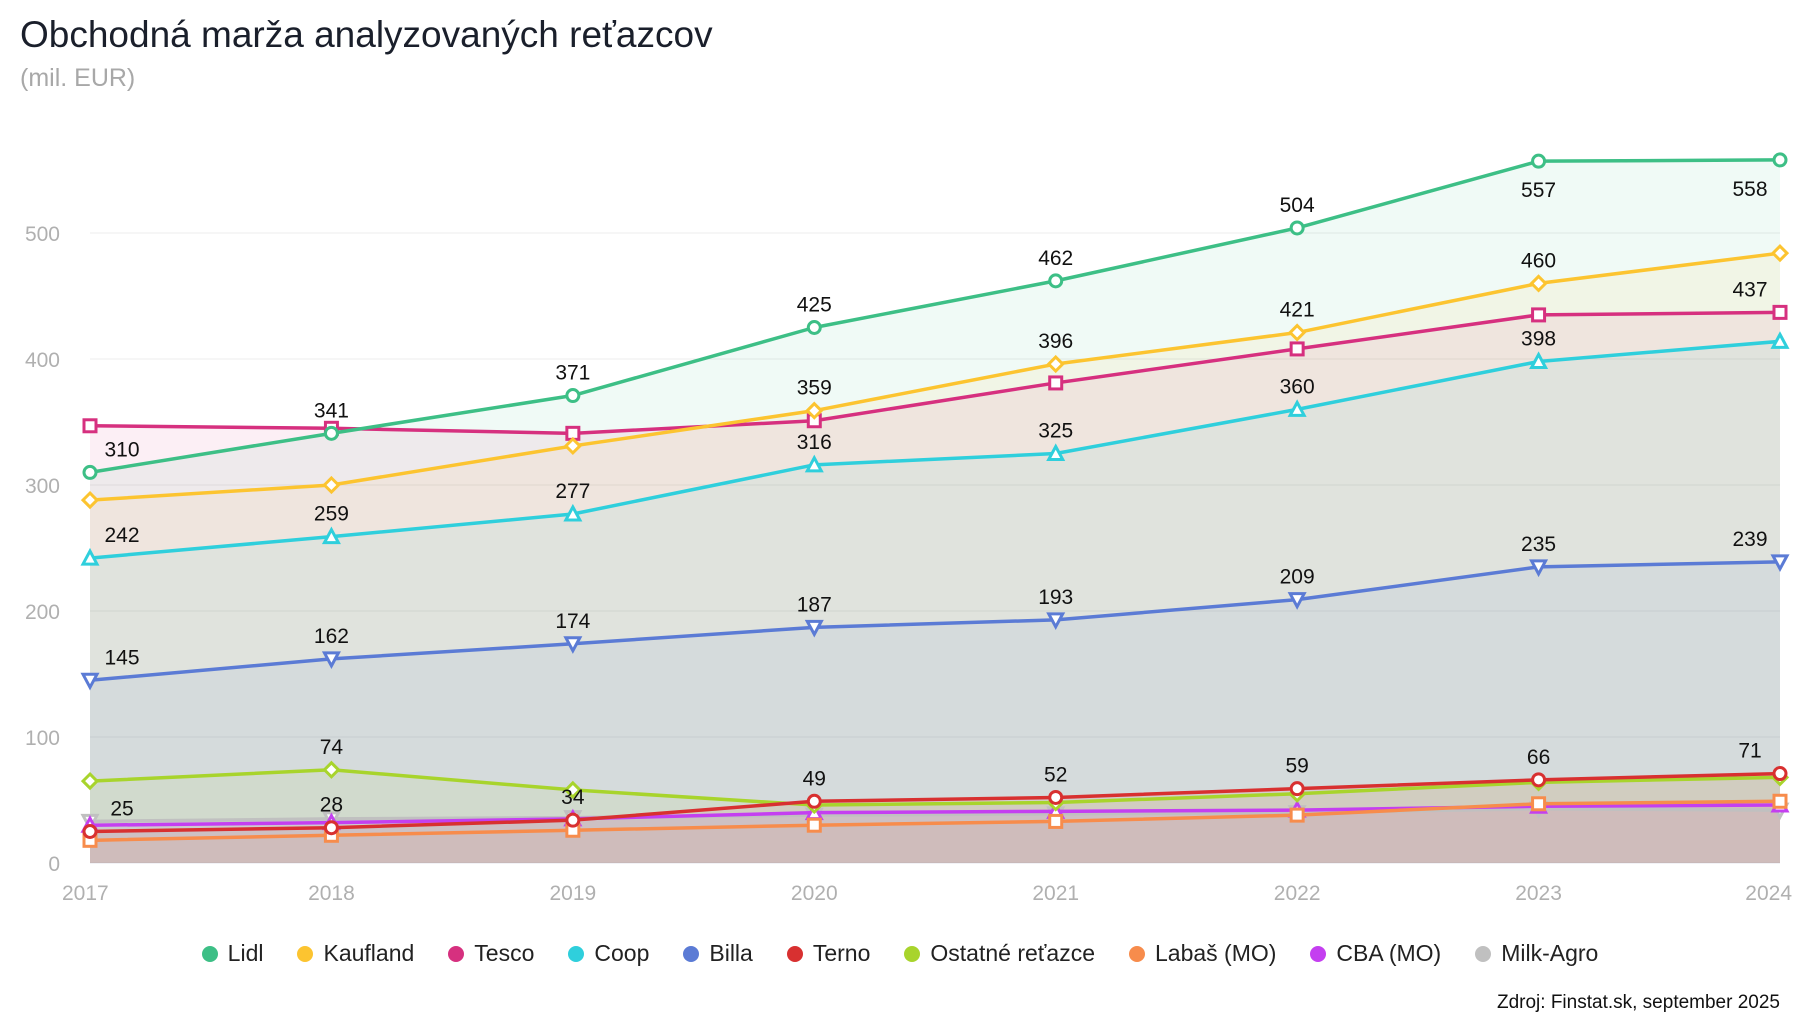  I want to click on data-label: 193, so click(1055, 597).